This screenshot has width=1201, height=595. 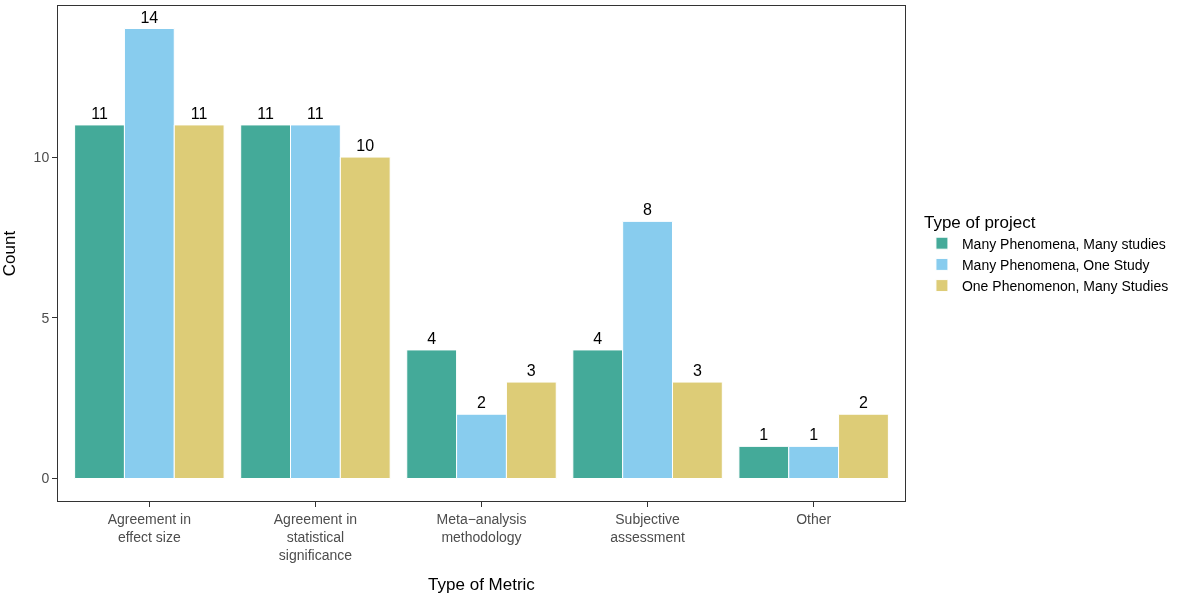 What do you see at coordinates (45, 317) in the screenshot?
I see `y-tick-label: 5` at bounding box center [45, 317].